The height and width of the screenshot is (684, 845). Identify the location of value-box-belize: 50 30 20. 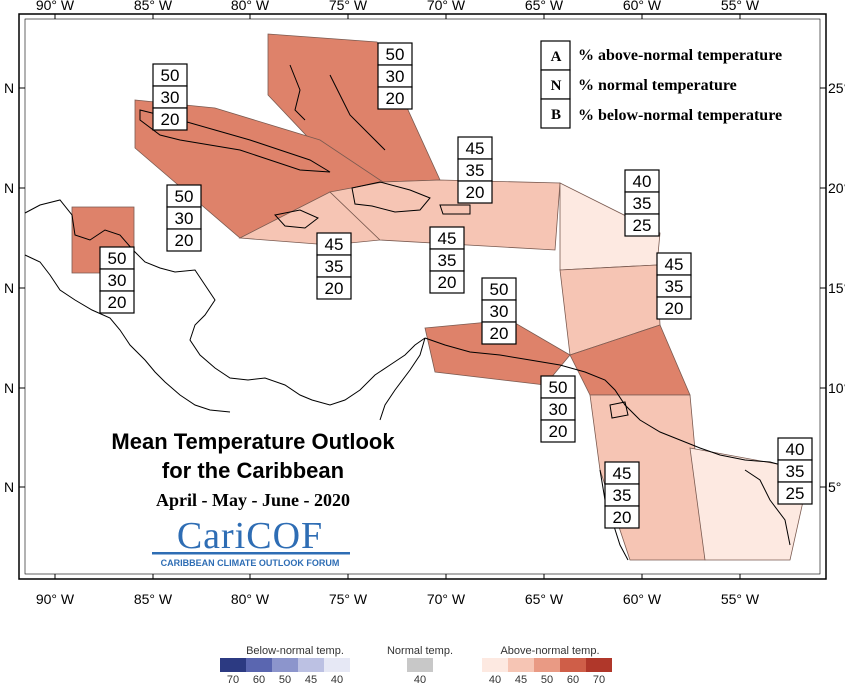
(117, 280).